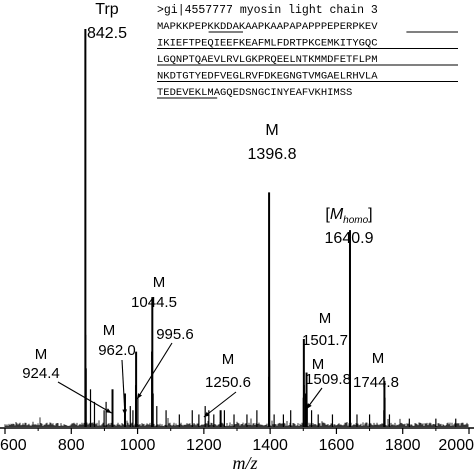  I want to click on peak-value-1744.8: 1744.8, so click(376, 382).